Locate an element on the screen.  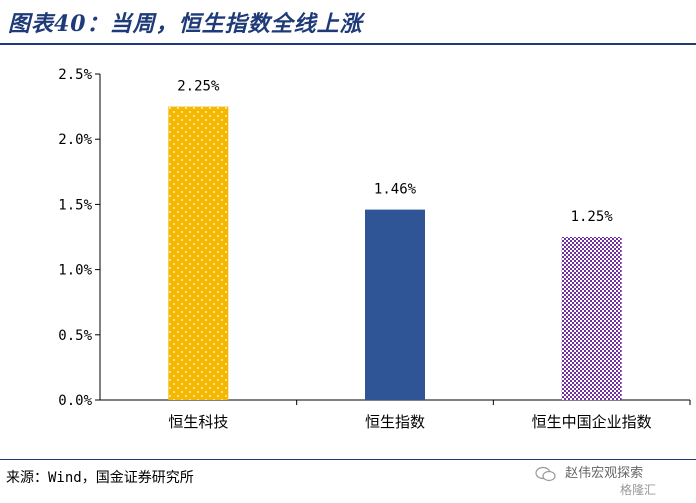
y-tick-label: 0.0% is located at coordinates (75, 401).